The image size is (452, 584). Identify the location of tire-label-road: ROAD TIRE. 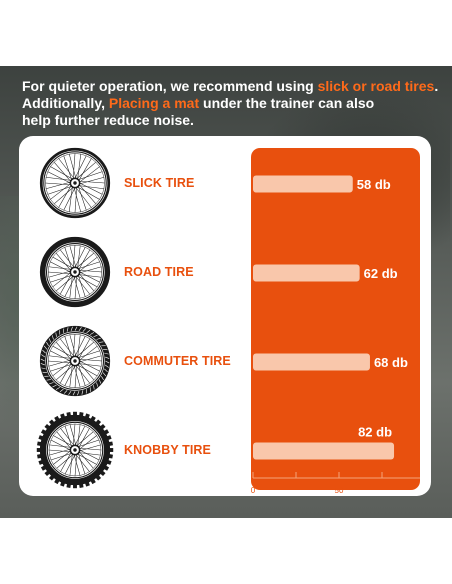
(159, 272).